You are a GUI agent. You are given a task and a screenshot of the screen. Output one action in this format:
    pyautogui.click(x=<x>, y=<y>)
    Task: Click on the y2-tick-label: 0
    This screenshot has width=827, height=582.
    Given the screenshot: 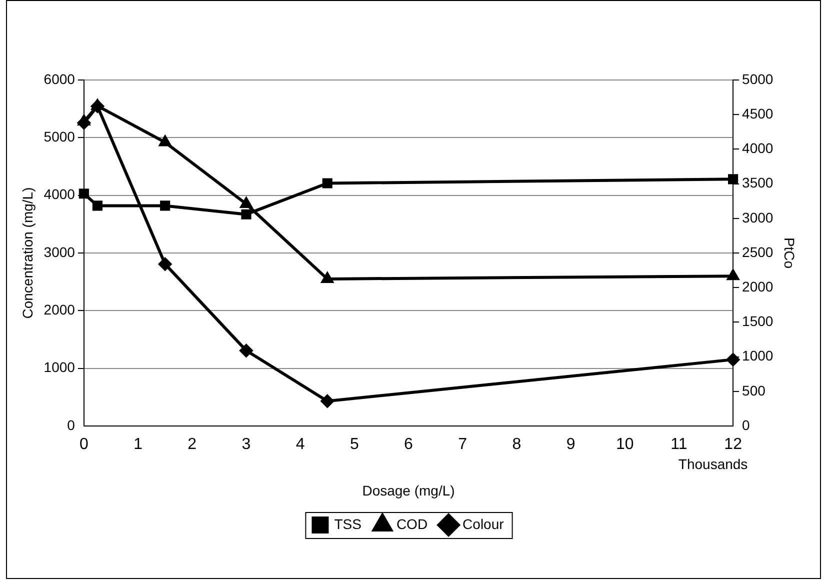 What is the action you would take?
    pyautogui.click(x=746, y=424)
    